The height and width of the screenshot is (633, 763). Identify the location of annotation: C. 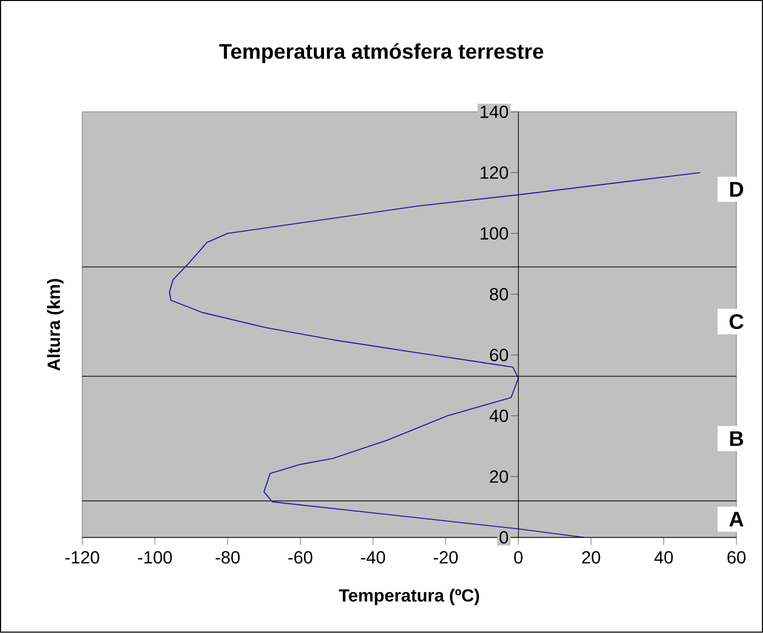
(737, 322).